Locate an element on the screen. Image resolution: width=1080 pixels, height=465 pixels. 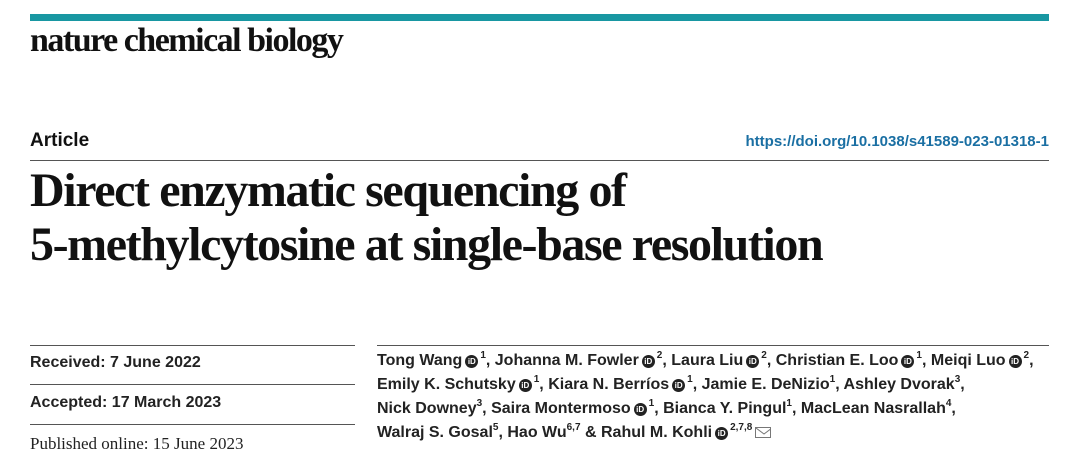
author-entry: Christian E. Loo iD1, is located at coordinates (851, 360).